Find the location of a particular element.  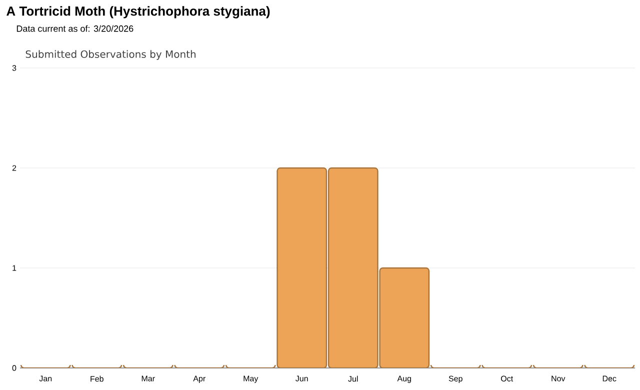

x-tick-label: May is located at coordinates (251, 379).